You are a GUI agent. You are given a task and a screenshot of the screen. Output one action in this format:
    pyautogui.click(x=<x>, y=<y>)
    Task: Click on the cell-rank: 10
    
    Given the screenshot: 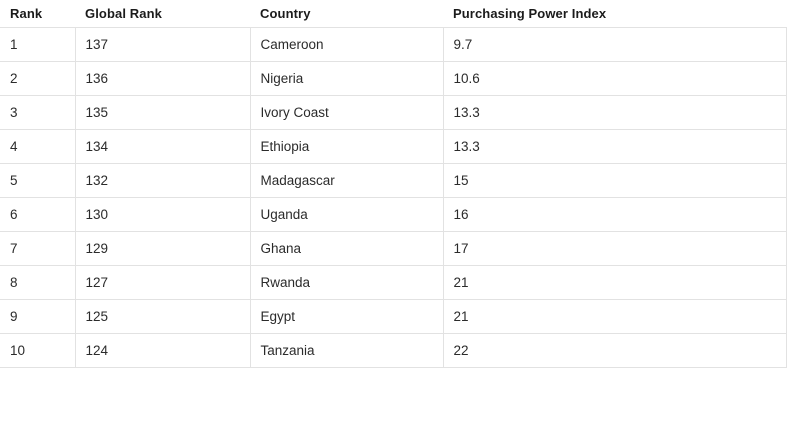 What is the action you would take?
    pyautogui.click(x=38, y=350)
    